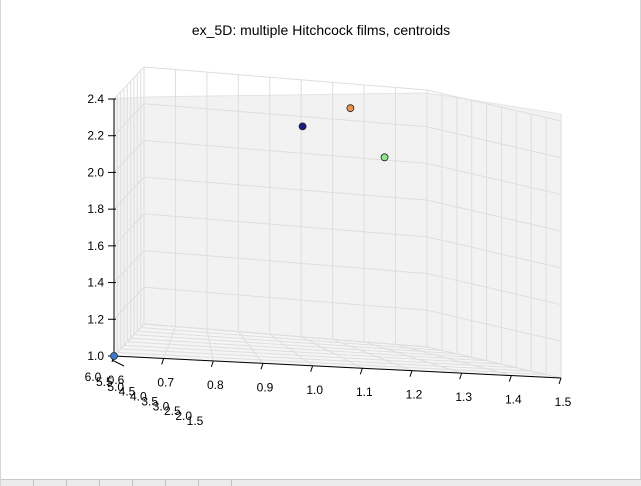 This screenshot has width=641, height=486. What do you see at coordinates (95, 136) in the screenshot?
I see `z-tick-label: 2.2` at bounding box center [95, 136].